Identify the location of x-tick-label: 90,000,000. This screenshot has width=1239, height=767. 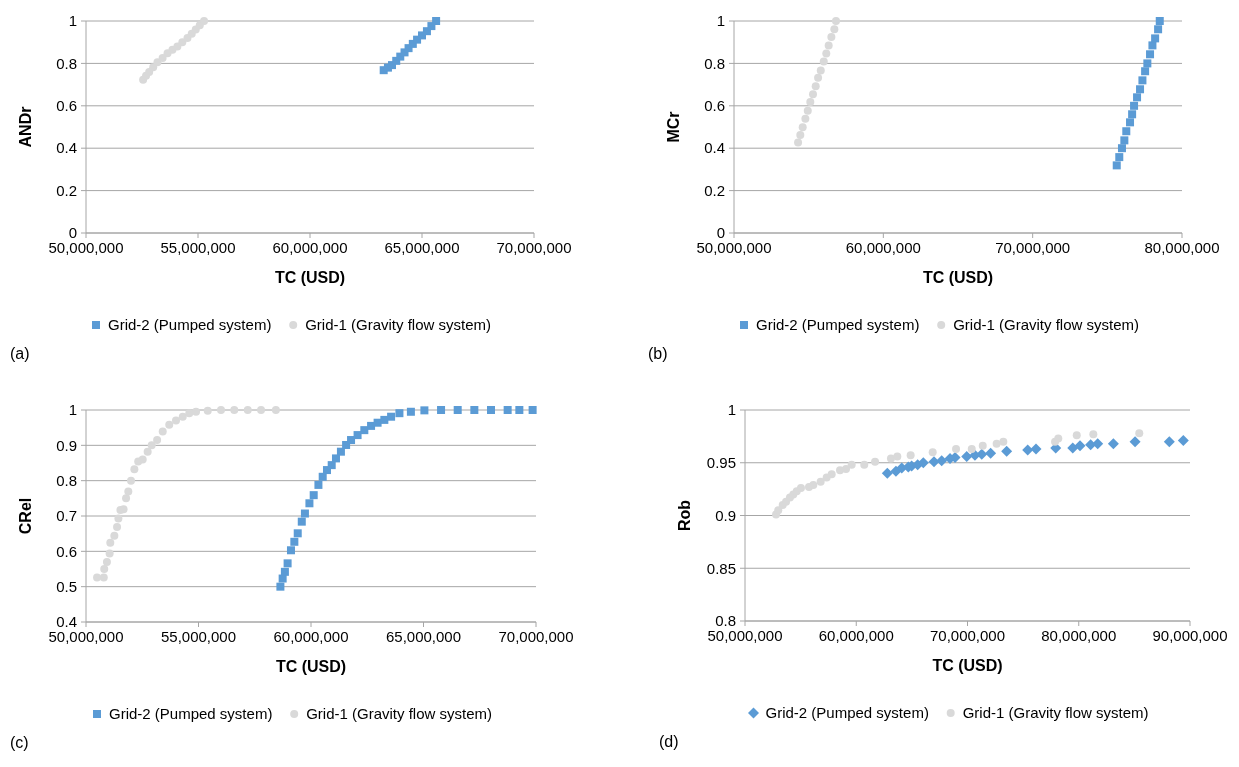
(1190, 635).